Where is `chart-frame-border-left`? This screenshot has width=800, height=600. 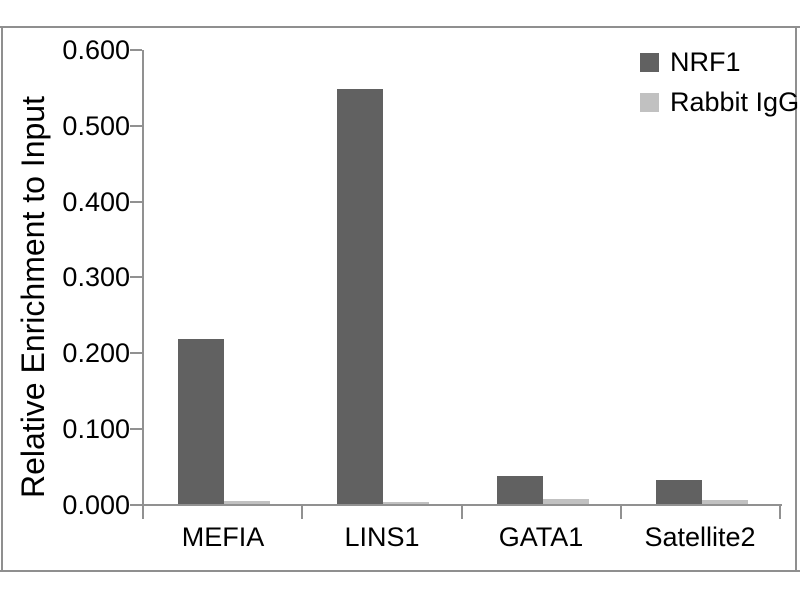
chart-frame-border-left is located at coordinates (2, 299).